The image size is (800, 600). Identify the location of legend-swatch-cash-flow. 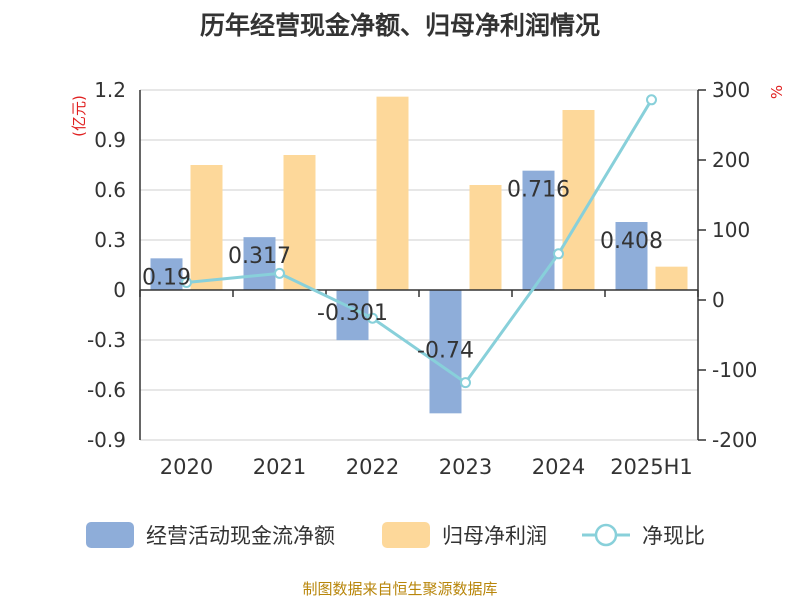
(110, 535).